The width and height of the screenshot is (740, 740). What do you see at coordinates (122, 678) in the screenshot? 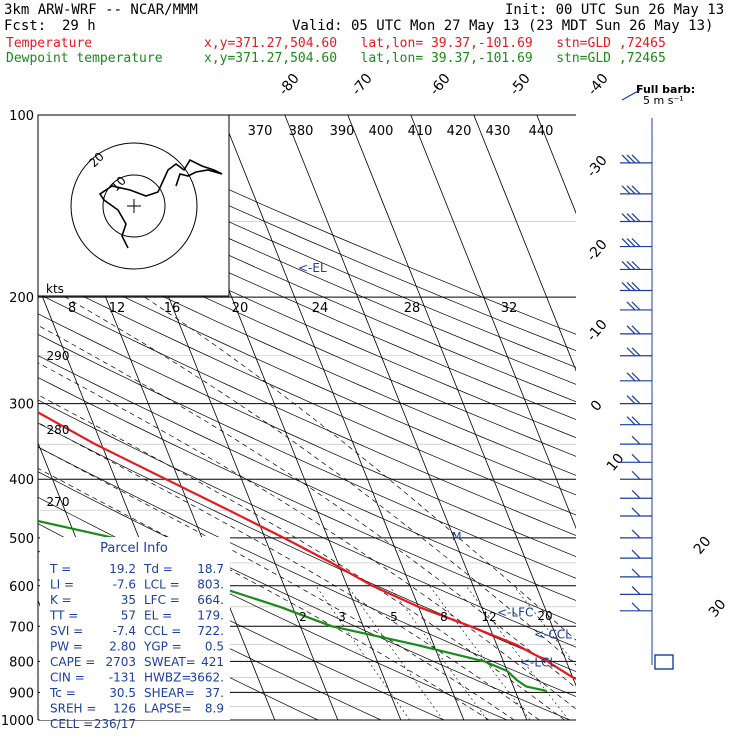
I see `parcel-info-value: -131` at bounding box center [122, 678].